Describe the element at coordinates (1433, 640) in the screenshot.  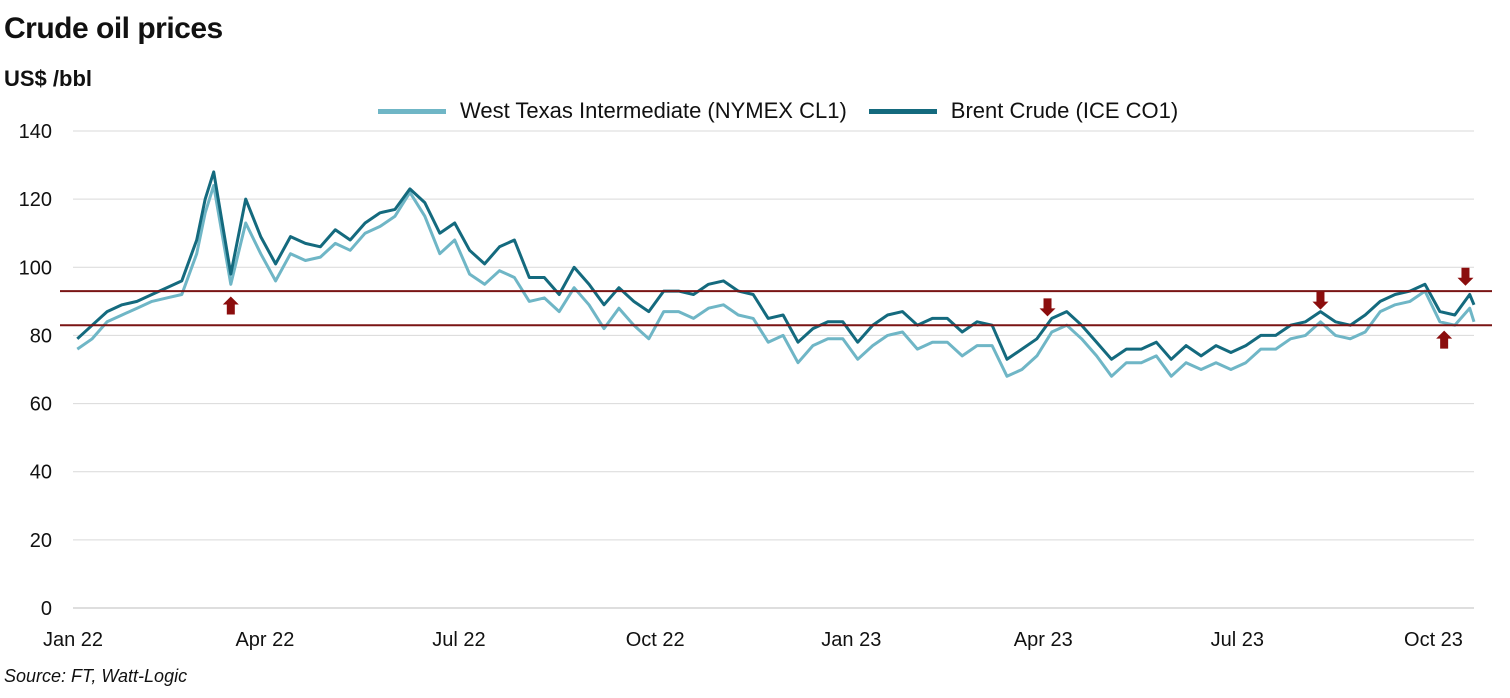
I see `x-tick-label: Oct 23` at that location.